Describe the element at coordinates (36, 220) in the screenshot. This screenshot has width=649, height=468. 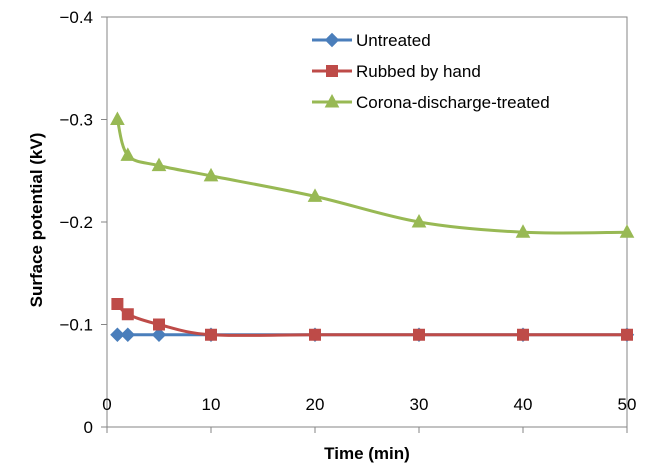
I see `y-axis-label: Surface potential (kV)` at that location.